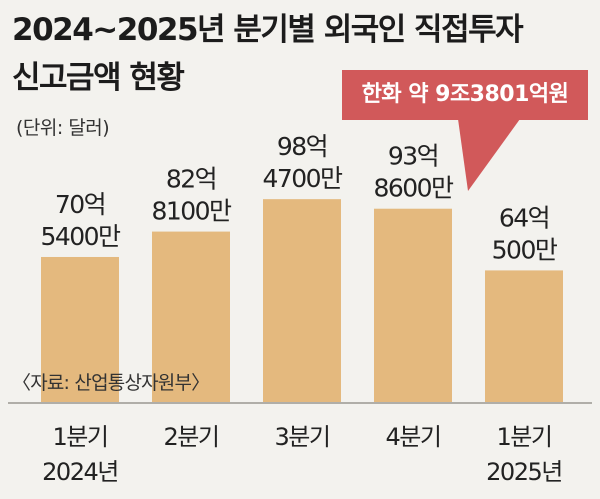  What do you see at coordinates (302, 454) in the screenshot?
I see `x-tick-labels-layer: 1분기 2024년 2분기 3분기 4분기 1분기 2025년` at bounding box center [302, 454].